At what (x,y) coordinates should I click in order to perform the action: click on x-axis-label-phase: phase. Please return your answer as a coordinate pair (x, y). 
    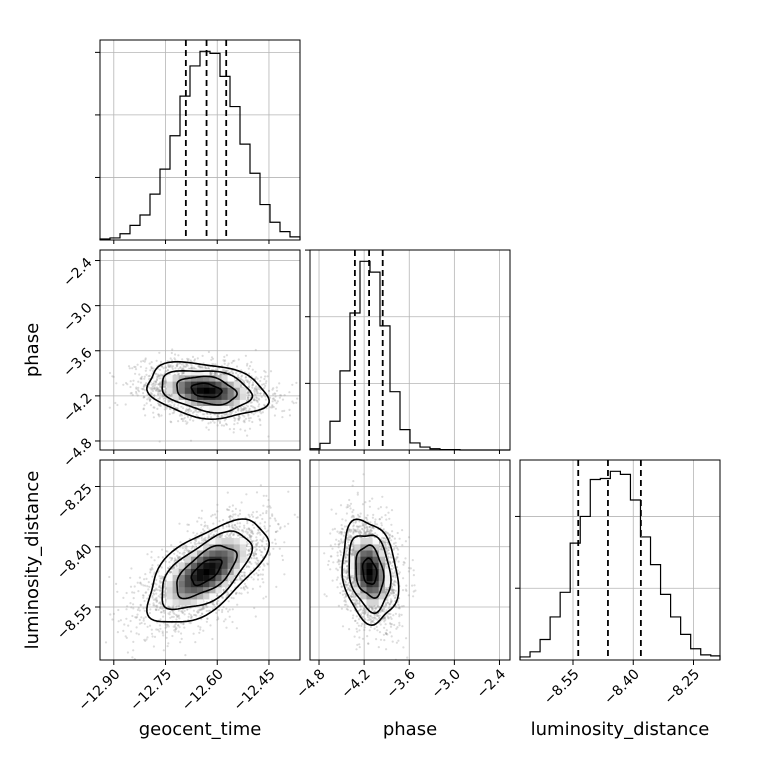
    Looking at the image, I should click on (410, 729).